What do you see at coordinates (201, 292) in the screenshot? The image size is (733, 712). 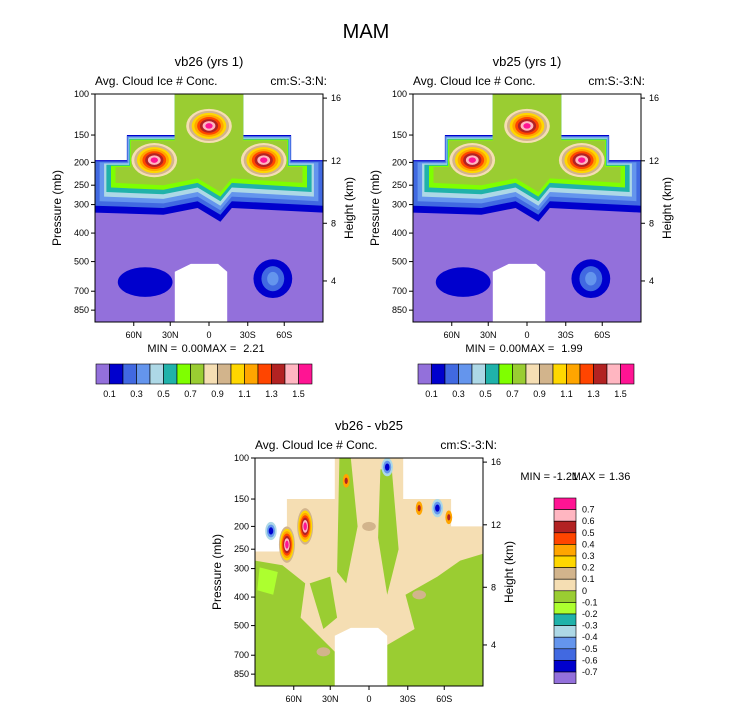 I see `missing-data-region` at bounding box center [201, 292].